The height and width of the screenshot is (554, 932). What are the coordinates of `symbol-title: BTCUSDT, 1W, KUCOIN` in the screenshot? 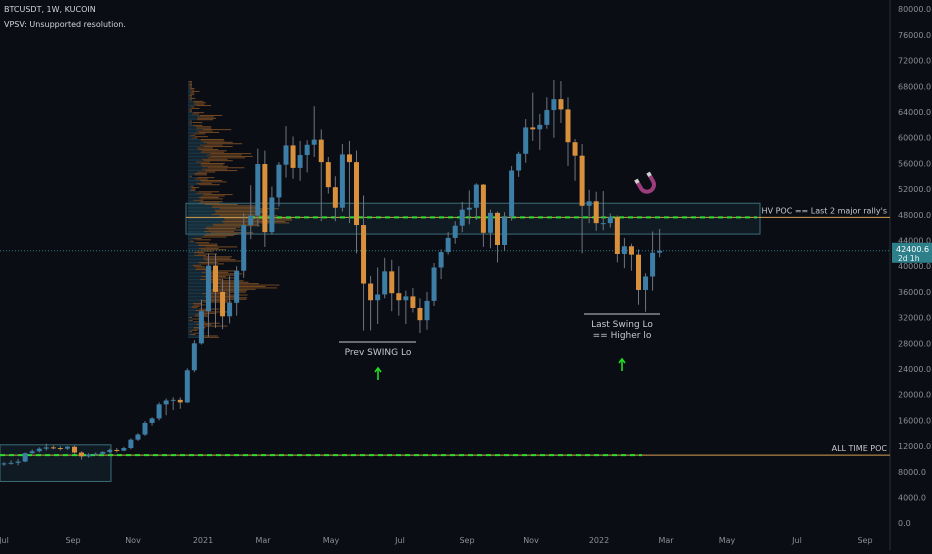 It's located at (50, 9).